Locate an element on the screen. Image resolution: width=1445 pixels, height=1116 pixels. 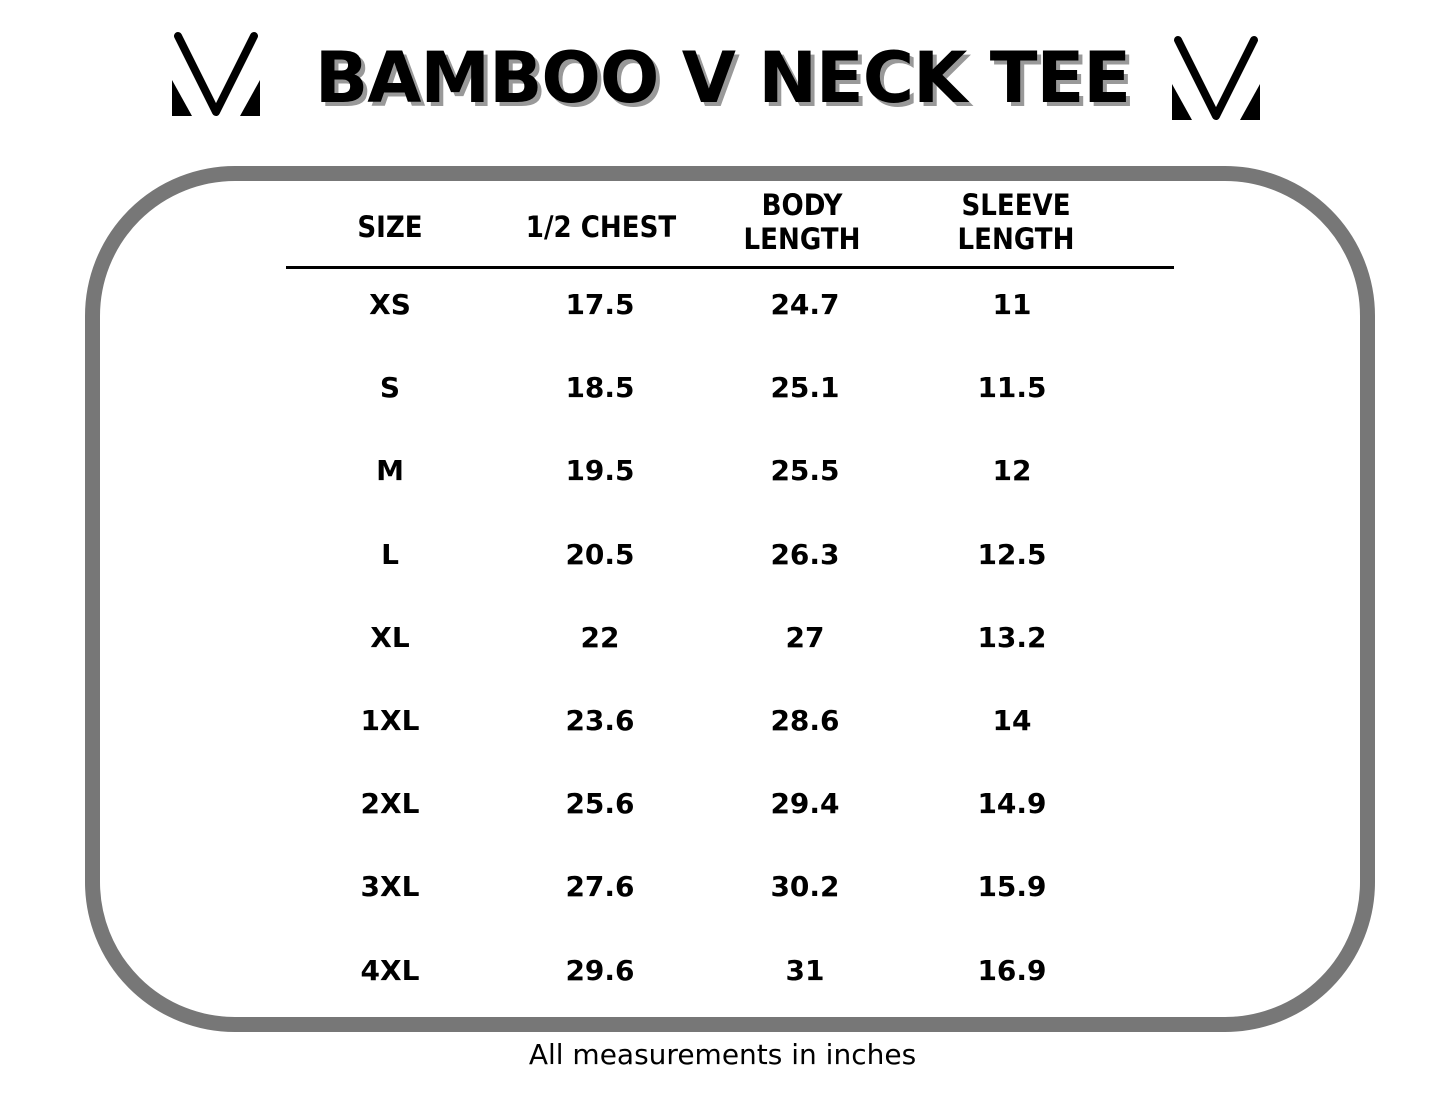
cell-chest: 23.6 is located at coordinates (600, 720).